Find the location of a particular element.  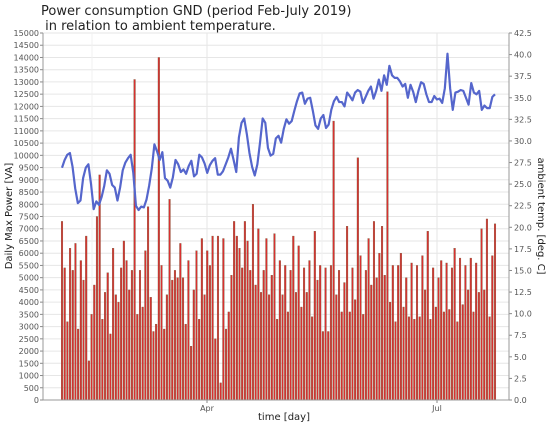

y2-tick-label: 42.5 is located at coordinates (523, 33).